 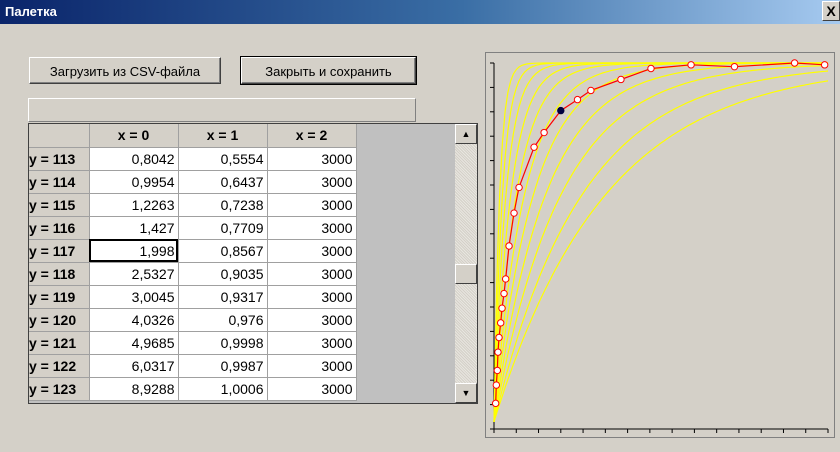 What do you see at coordinates (134, 182) in the screenshot?
I see `grid-cell: 0,9954` at bounding box center [134, 182].